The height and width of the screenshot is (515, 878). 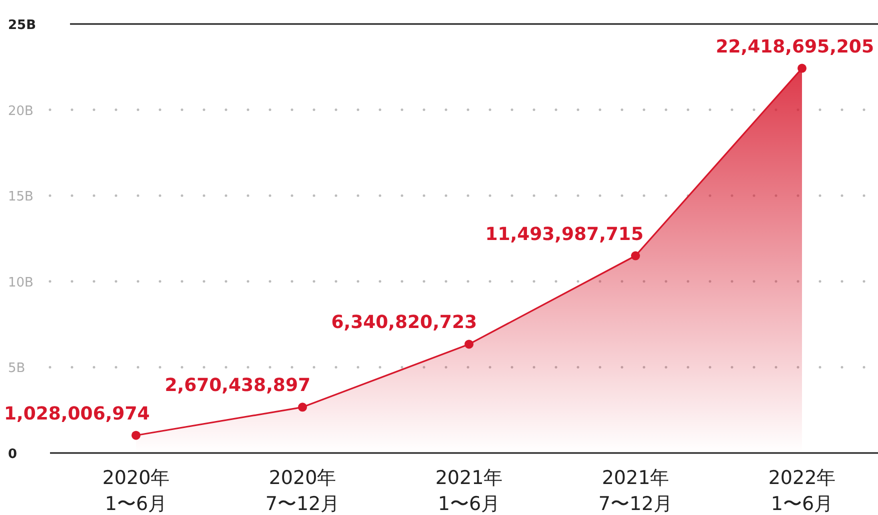 I want to click on data-label: 6,340,820,723, so click(x=404, y=323).